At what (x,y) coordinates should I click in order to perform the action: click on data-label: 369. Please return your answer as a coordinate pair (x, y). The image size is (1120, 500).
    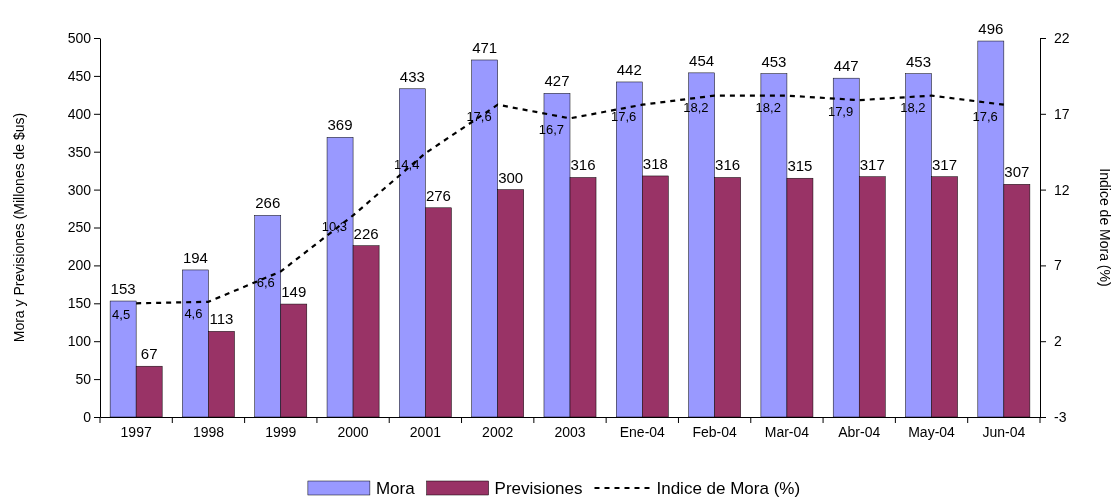
    Looking at the image, I should click on (340, 125).